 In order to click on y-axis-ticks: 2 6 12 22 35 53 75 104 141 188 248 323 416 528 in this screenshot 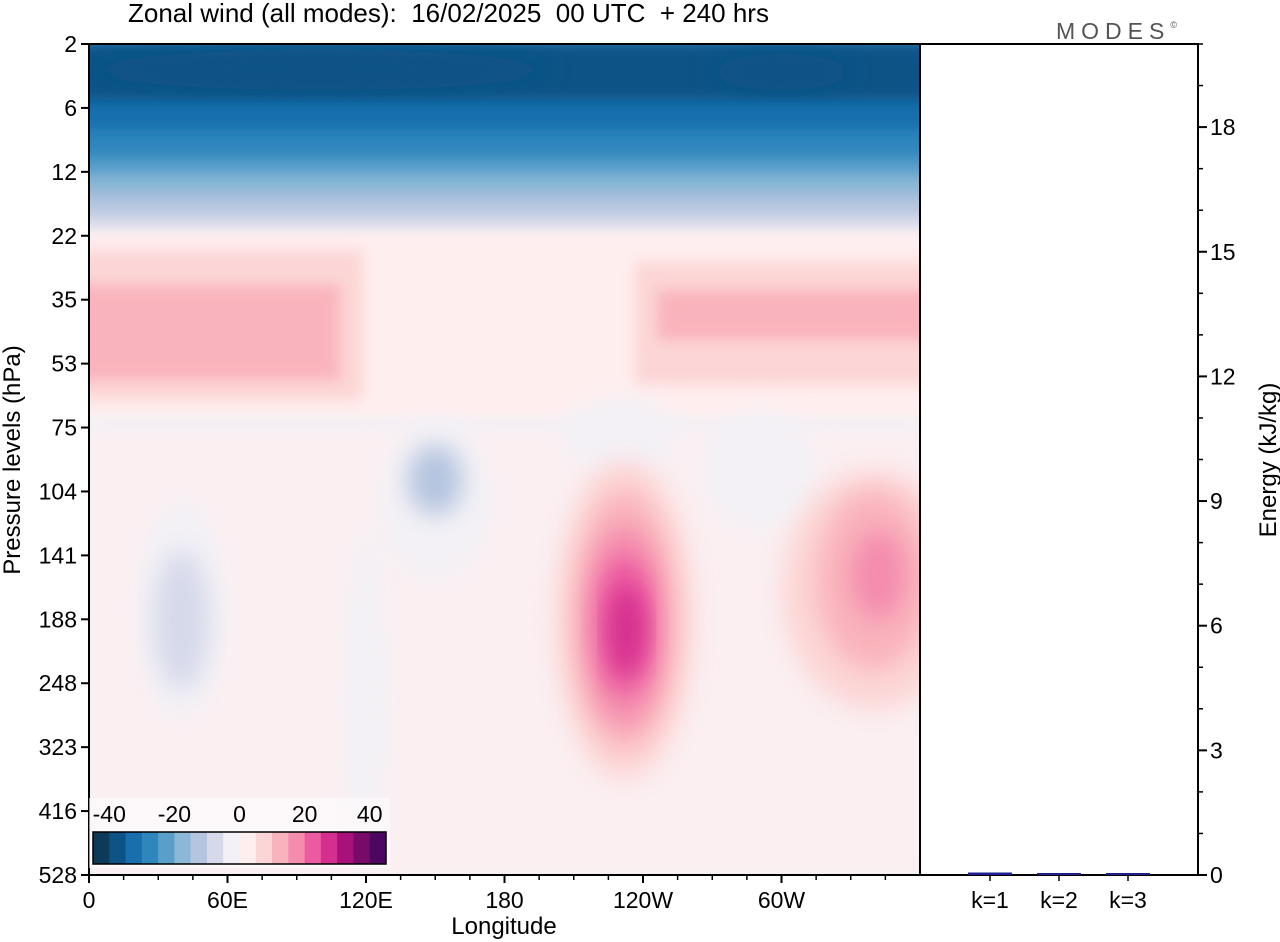, I will do `click(64, 459)`.